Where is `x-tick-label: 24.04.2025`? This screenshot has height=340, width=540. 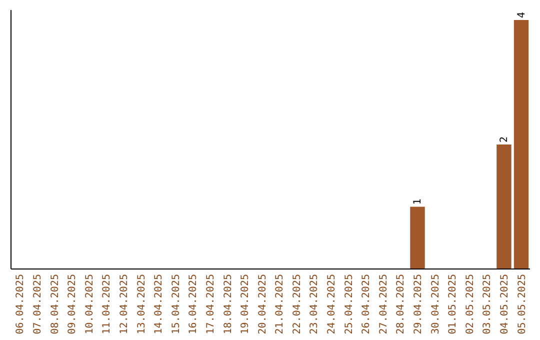 x-tick-label: 24.04.2025 is located at coordinates (332, 304).